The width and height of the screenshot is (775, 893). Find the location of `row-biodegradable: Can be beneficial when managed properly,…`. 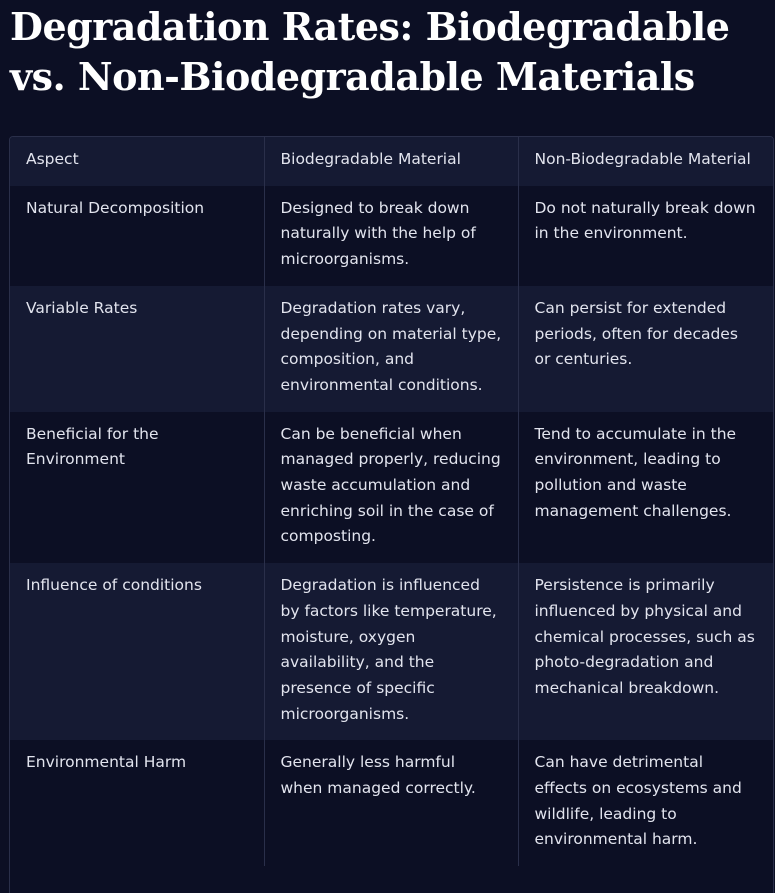

row-biodegradable: Can be beneficial when managed properly,… is located at coordinates (391, 487).